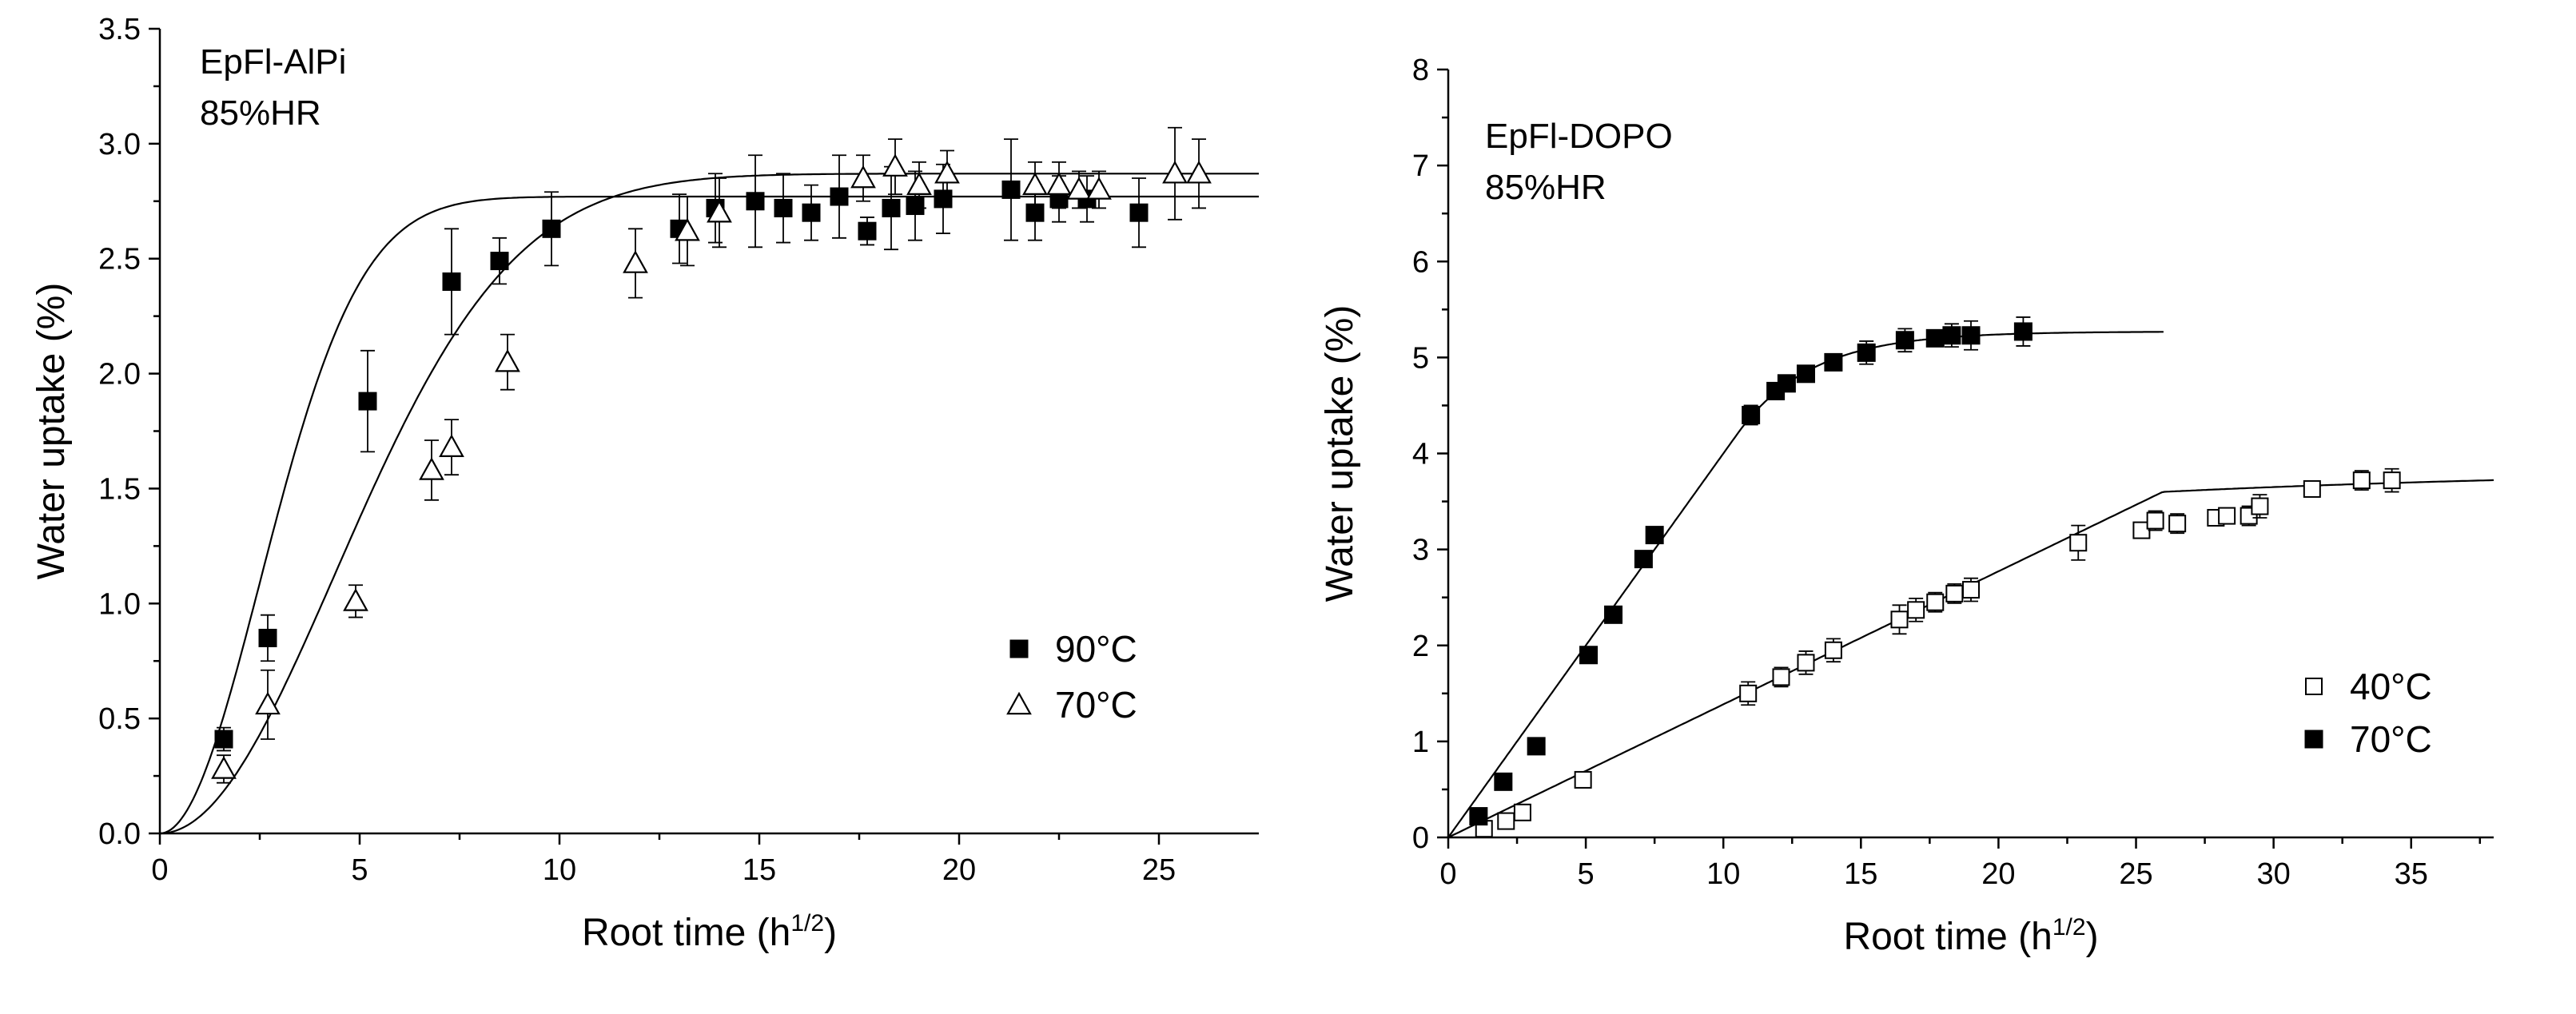  I want to click on legend-label: 90°C, so click(1096, 649).